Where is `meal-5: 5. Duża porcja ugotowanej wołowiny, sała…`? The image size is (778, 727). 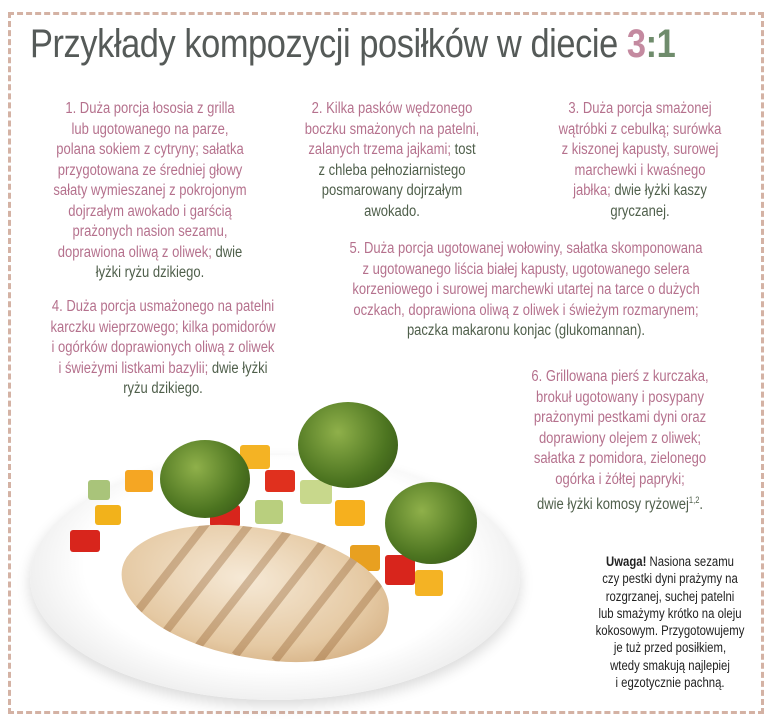
meal-5: 5. Duża porcja ugotowanej wołowiny, sała… is located at coordinates (526, 290).